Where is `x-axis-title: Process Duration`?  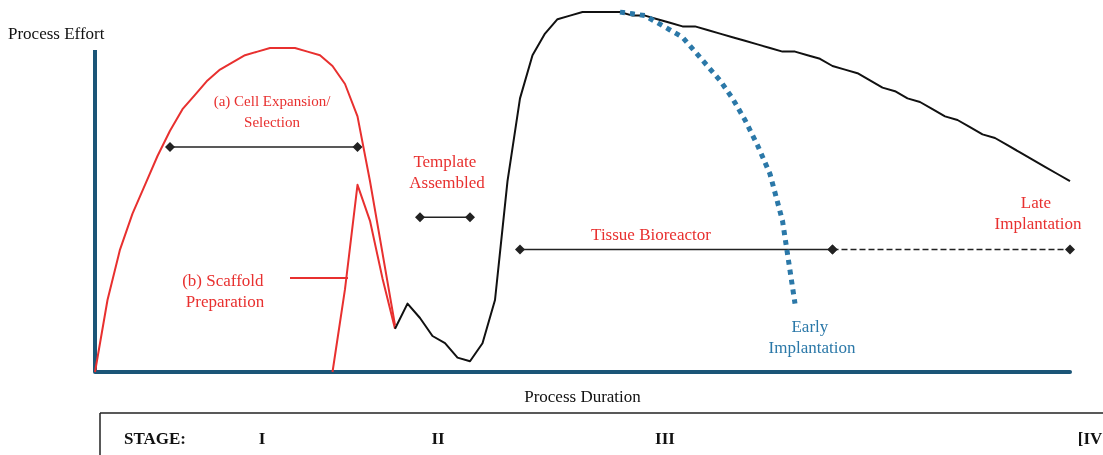
x-axis-title: Process Duration is located at coordinates (583, 396).